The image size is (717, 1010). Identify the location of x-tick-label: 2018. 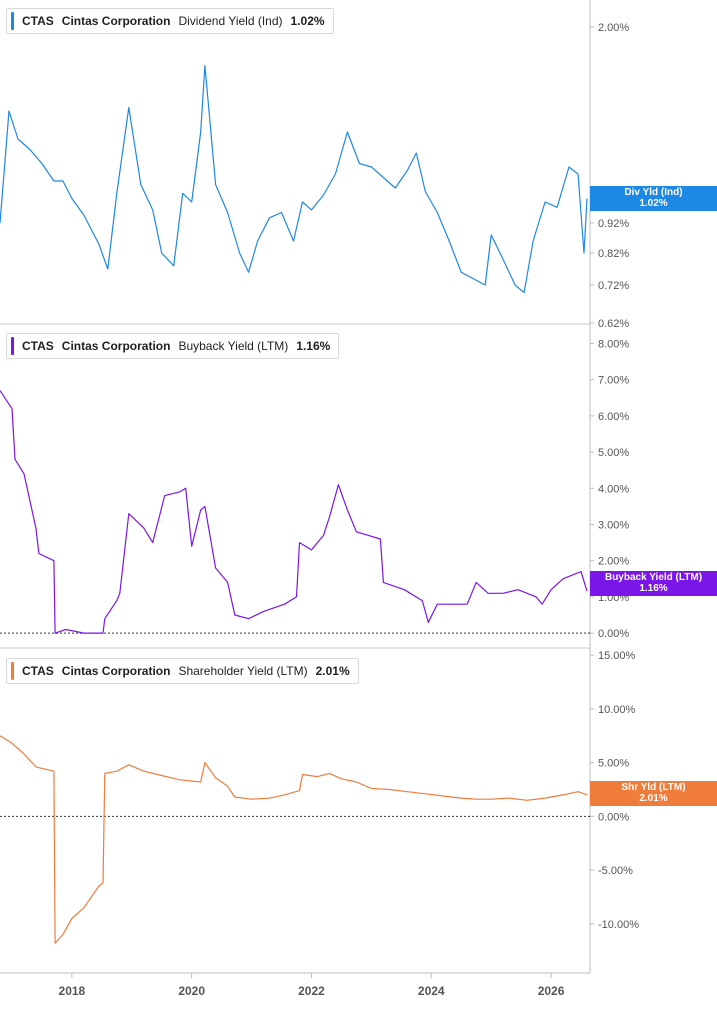
(72, 991).